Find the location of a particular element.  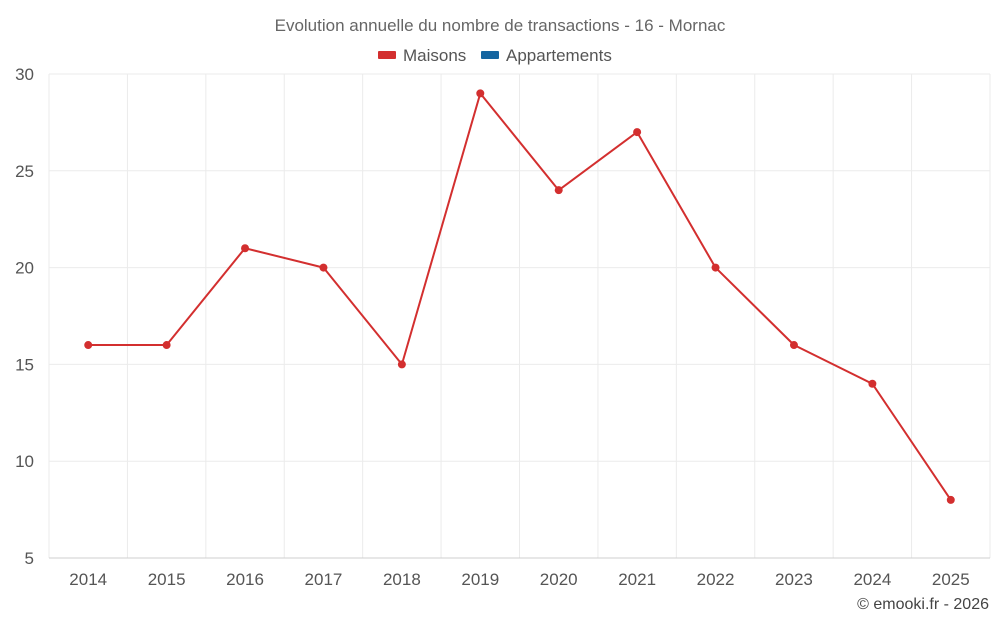

y-axis: 5 10 15 20 25 30 is located at coordinates (24, 316).